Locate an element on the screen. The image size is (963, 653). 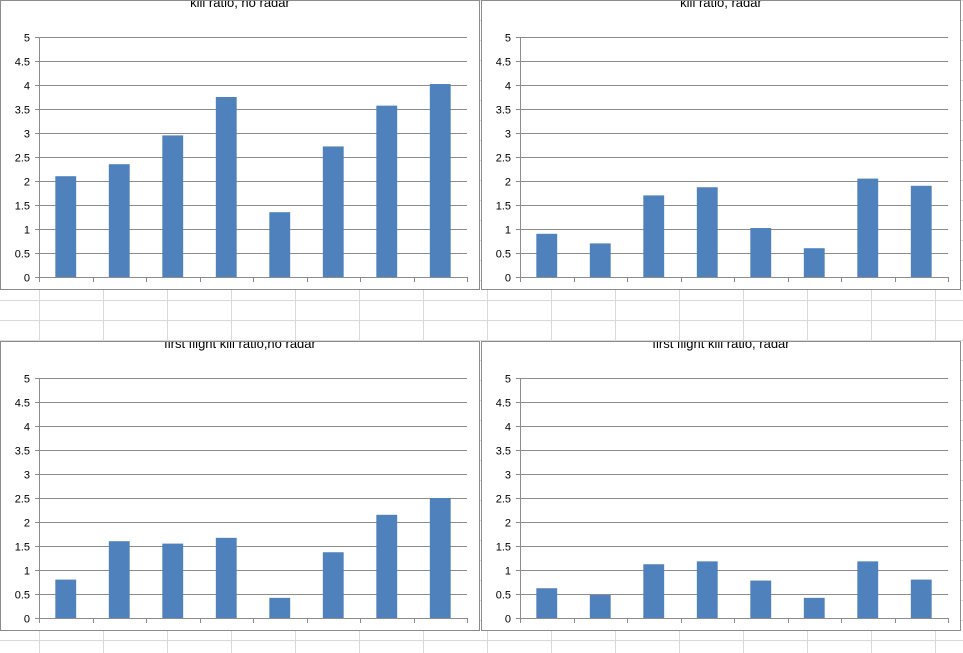
chart-title: kill ratio, radar is located at coordinates (721, 5).